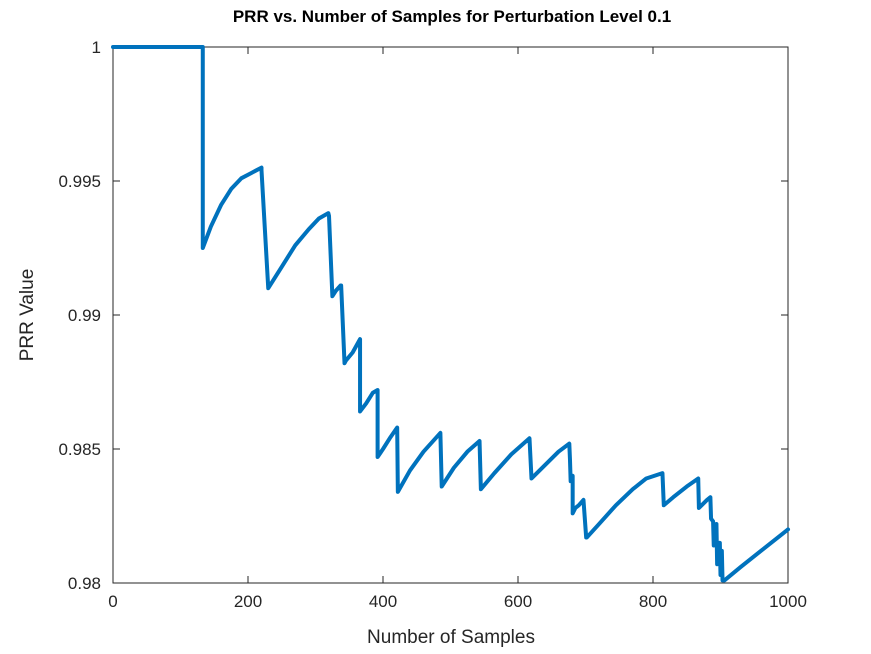 The image size is (871, 654). Describe the element at coordinates (248, 601) in the screenshot. I see `x-tick-label: 200` at that location.